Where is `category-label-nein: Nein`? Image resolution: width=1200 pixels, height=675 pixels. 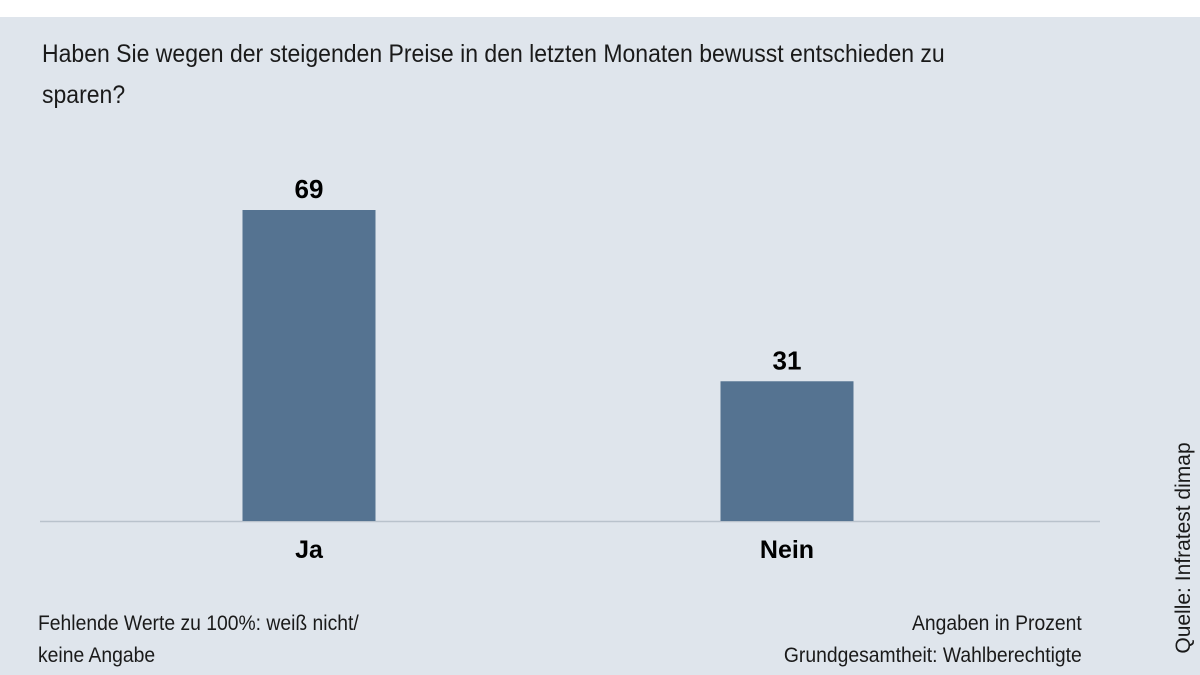 category-label-nein: Nein is located at coordinates (787, 550).